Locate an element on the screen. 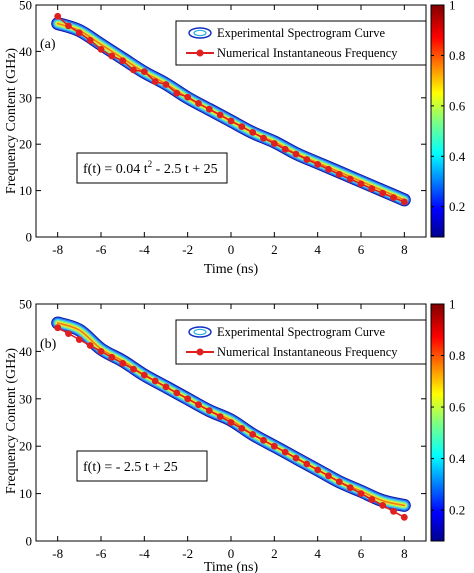  legend-entry-line: Numerical Instantaneous Frequency is located at coordinates (307, 352).